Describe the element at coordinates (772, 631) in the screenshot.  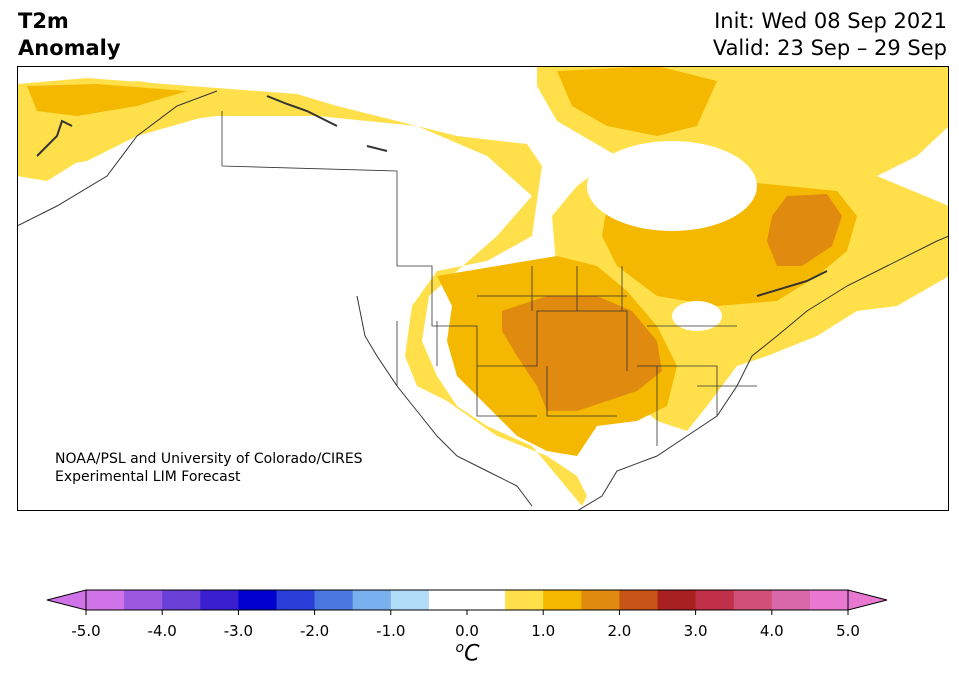
I see `colorbar-tick-label: 4.0` at that location.